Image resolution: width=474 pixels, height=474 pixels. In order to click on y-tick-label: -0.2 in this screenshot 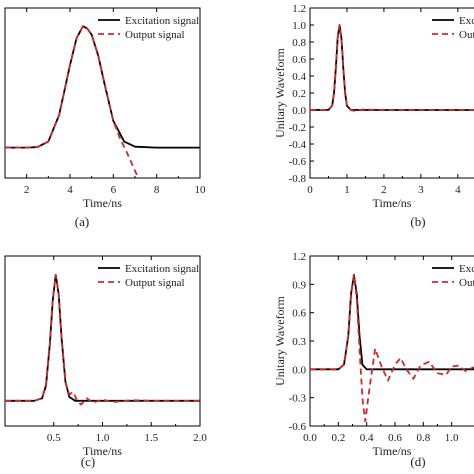, I will do `click(297, 128)`.